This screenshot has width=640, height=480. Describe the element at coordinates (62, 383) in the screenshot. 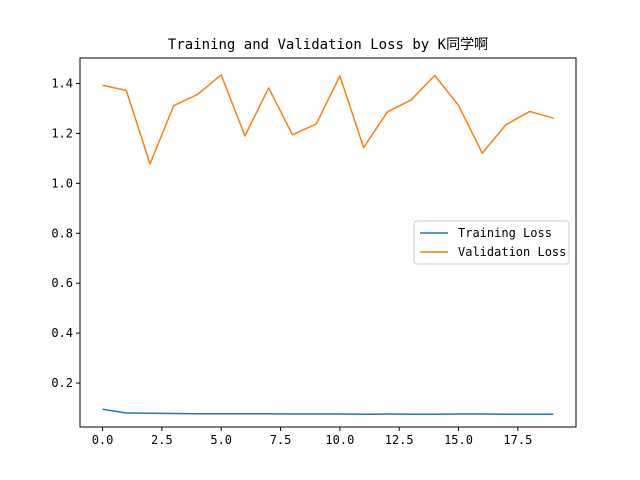

I see `y-tick-label: 0.2` at that location.